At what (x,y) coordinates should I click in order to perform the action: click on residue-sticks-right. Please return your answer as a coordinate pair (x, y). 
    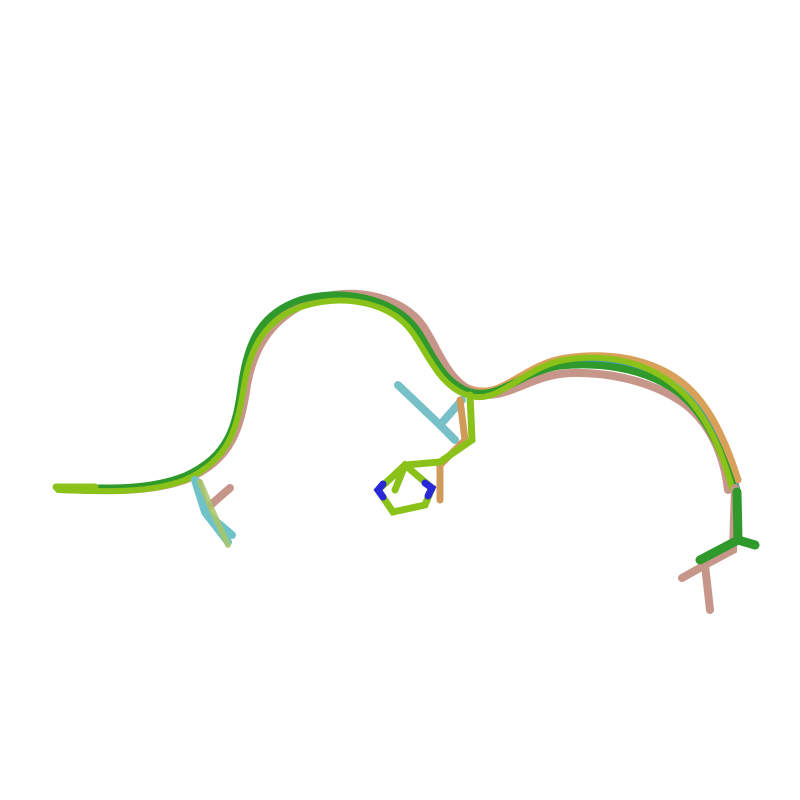
    Looking at the image, I should click on (719, 549).